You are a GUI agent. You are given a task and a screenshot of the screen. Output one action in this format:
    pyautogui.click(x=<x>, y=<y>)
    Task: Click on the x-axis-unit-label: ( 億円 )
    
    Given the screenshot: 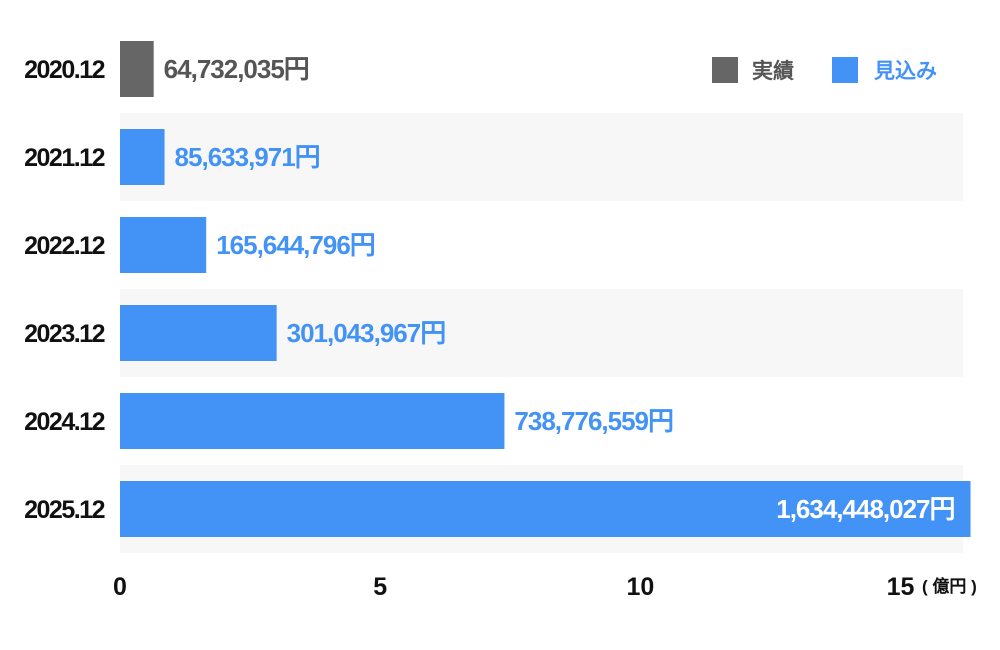 What is the action you would take?
    pyautogui.click(x=949, y=586)
    